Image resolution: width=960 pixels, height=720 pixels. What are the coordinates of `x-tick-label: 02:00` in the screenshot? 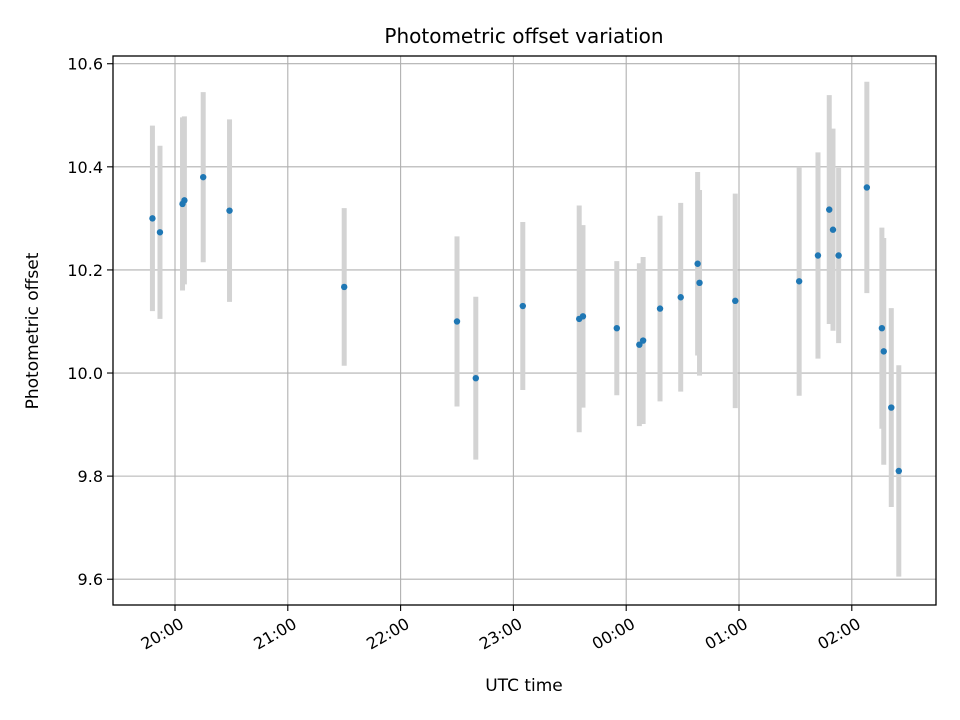 It's located at (838, 634).